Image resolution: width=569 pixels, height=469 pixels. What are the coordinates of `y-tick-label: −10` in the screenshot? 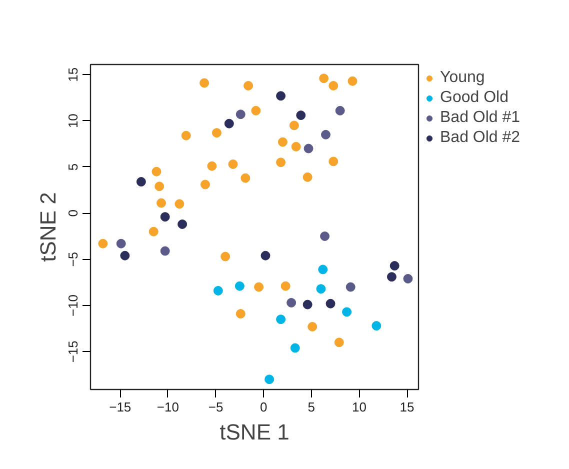 It's located at (73, 305).